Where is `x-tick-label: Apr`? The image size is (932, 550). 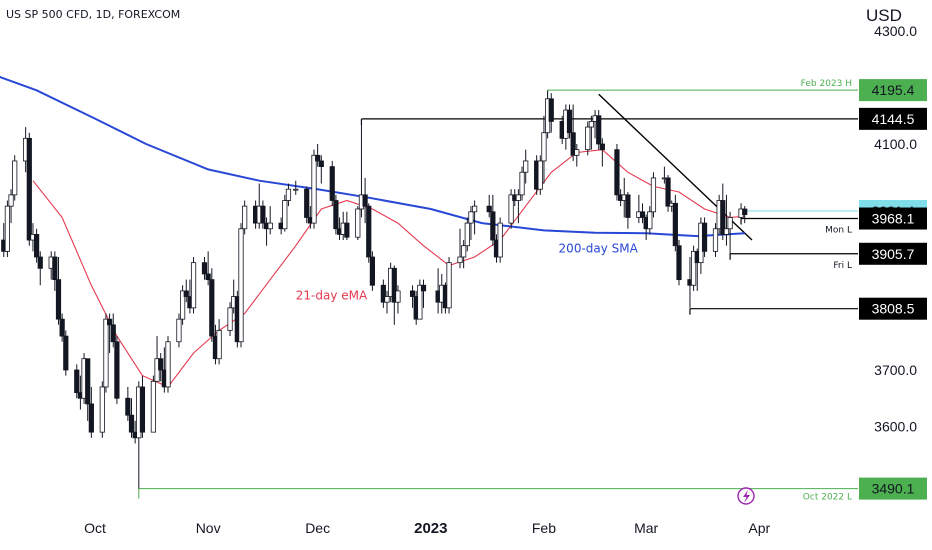 x-tick-label: Apr is located at coordinates (759, 528).